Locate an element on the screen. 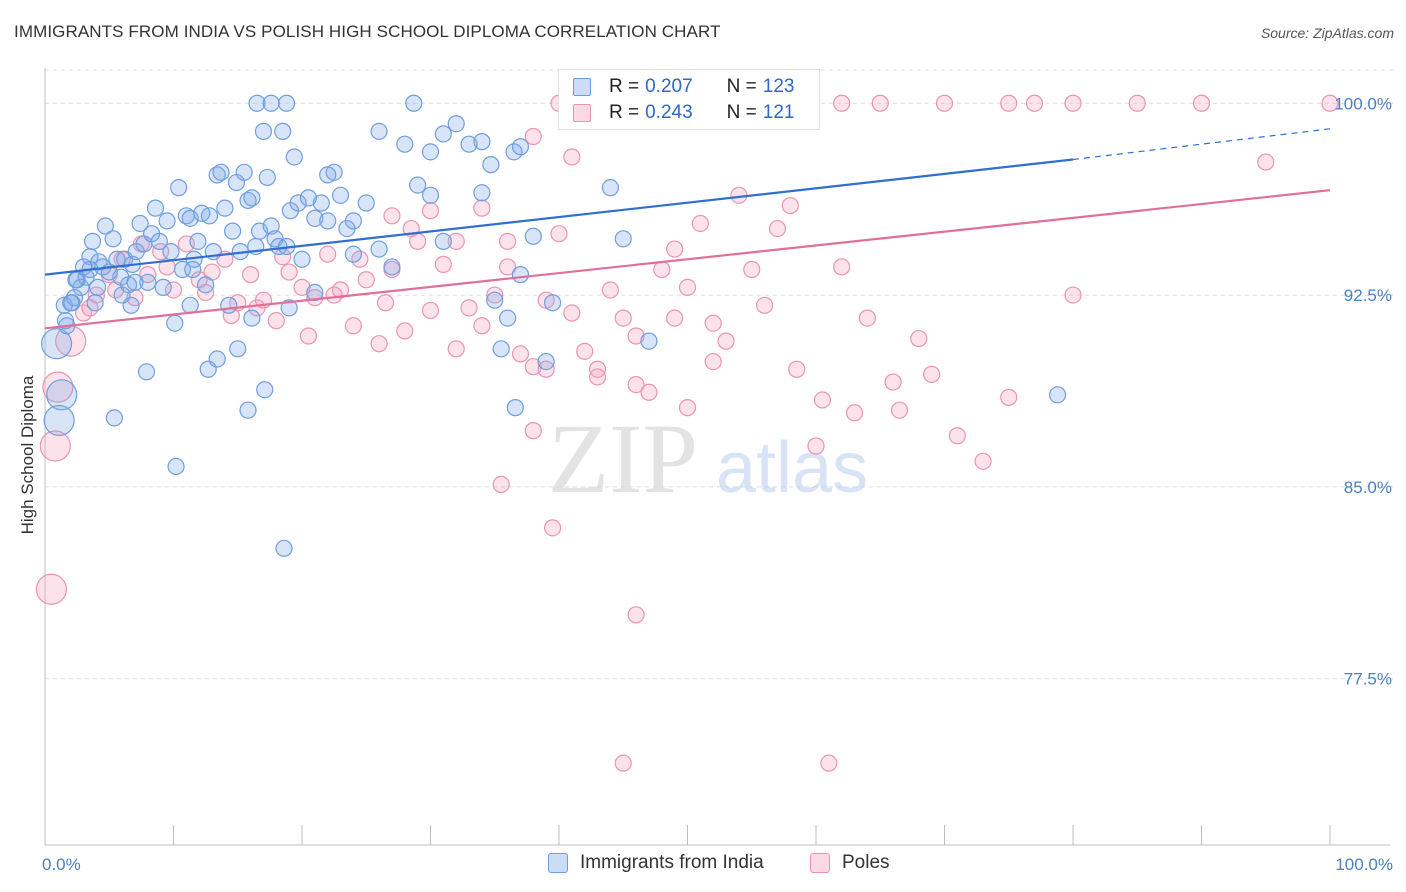 Image resolution: width=1406 pixels, height=892 pixels. n-value: 121 is located at coordinates (778, 112).